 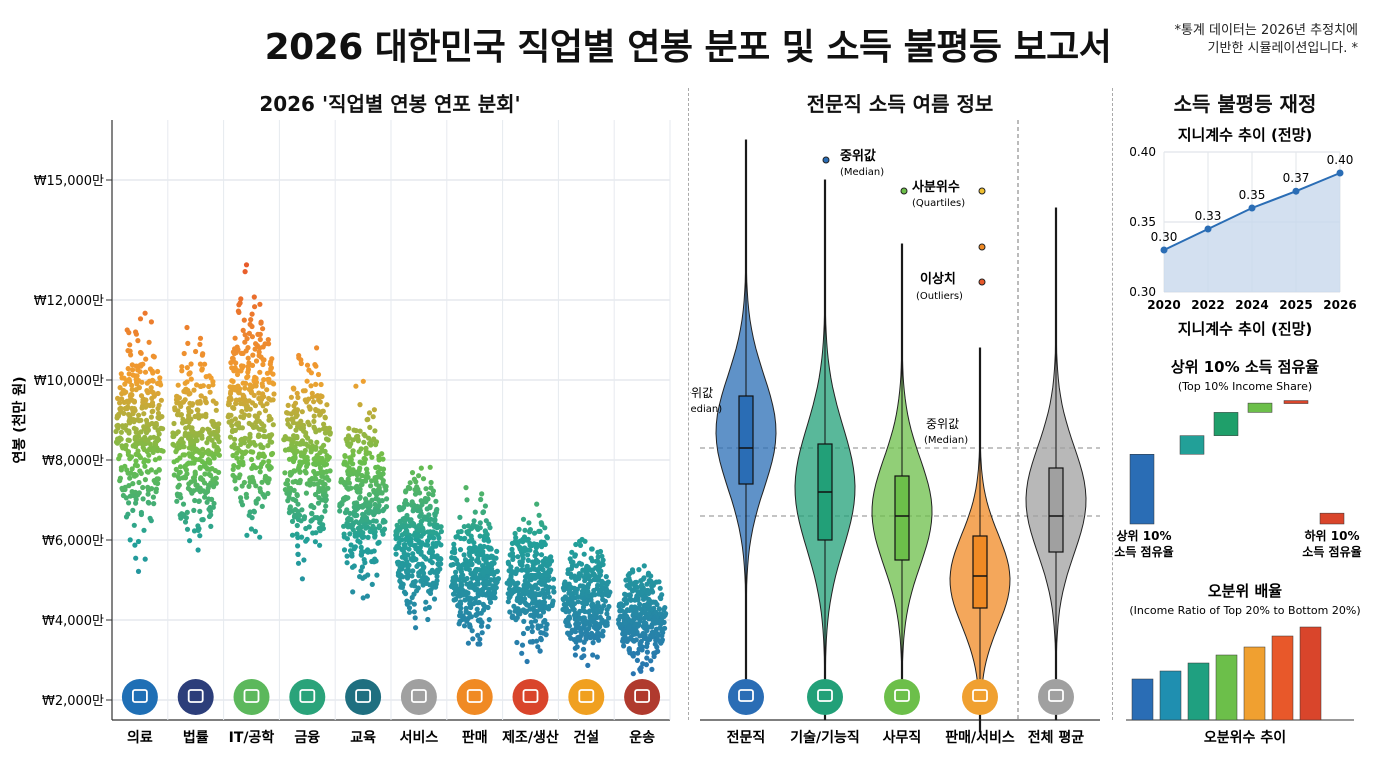 What do you see at coordinates (73, 621) in the screenshot?
I see `y-tick-label: ₩4,000만` at bounding box center [73, 621].